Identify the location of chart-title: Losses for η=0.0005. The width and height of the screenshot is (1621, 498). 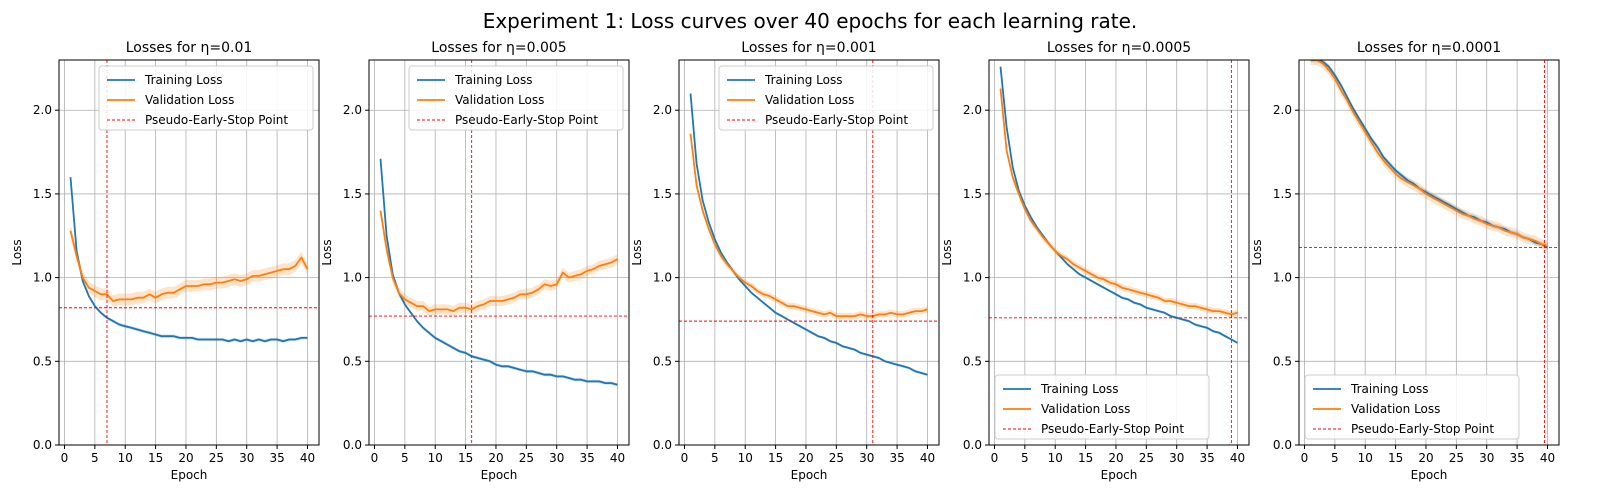
(1119, 48).